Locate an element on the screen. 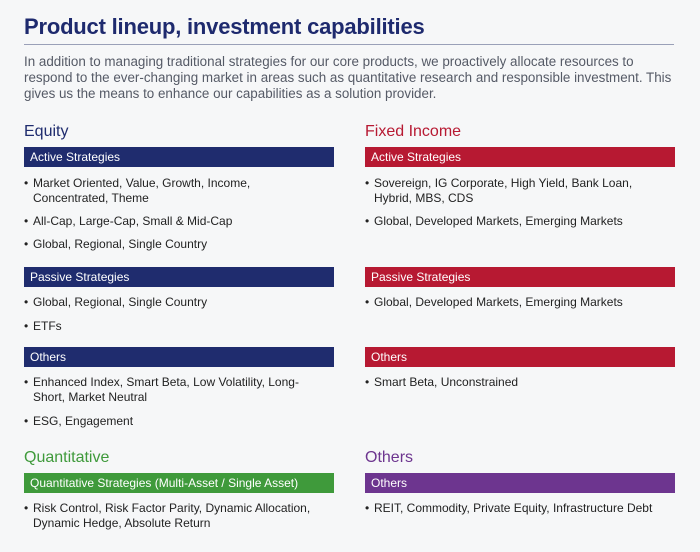  item-text: Smart Beta, Unconstrained is located at coordinates (446, 382).